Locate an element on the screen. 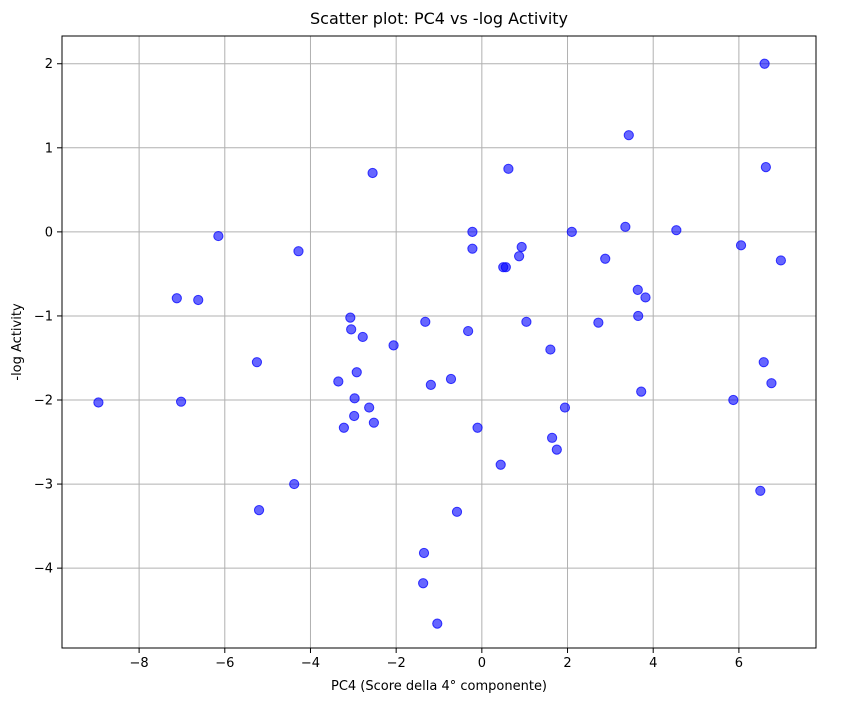 The height and width of the screenshot is (701, 844). y-axis-ticks: −4 −3 −2 −1 0 1 2 is located at coordinates (48, 317).